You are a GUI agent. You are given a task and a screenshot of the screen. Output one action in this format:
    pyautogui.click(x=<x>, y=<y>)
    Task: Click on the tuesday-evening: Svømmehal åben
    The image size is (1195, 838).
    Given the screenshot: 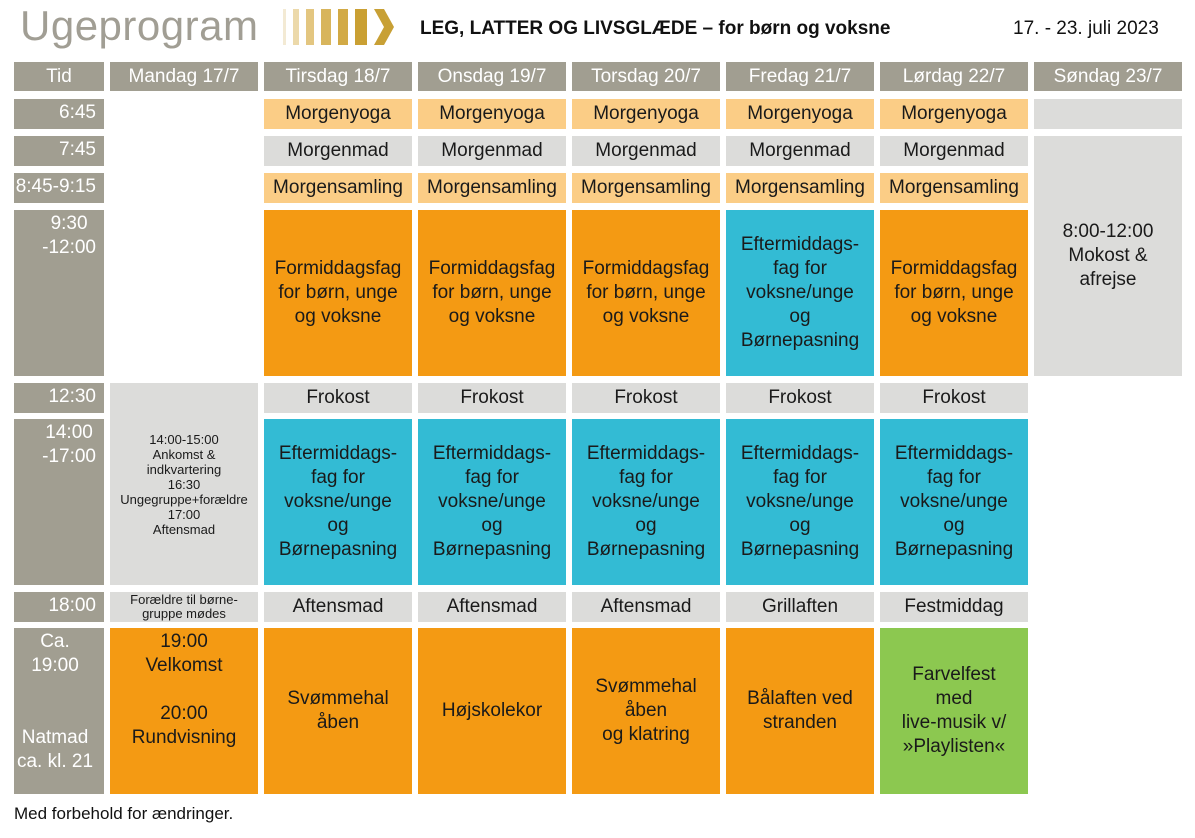 What is the action you would take?
    pyautogui.click(x=338, y=711)
    